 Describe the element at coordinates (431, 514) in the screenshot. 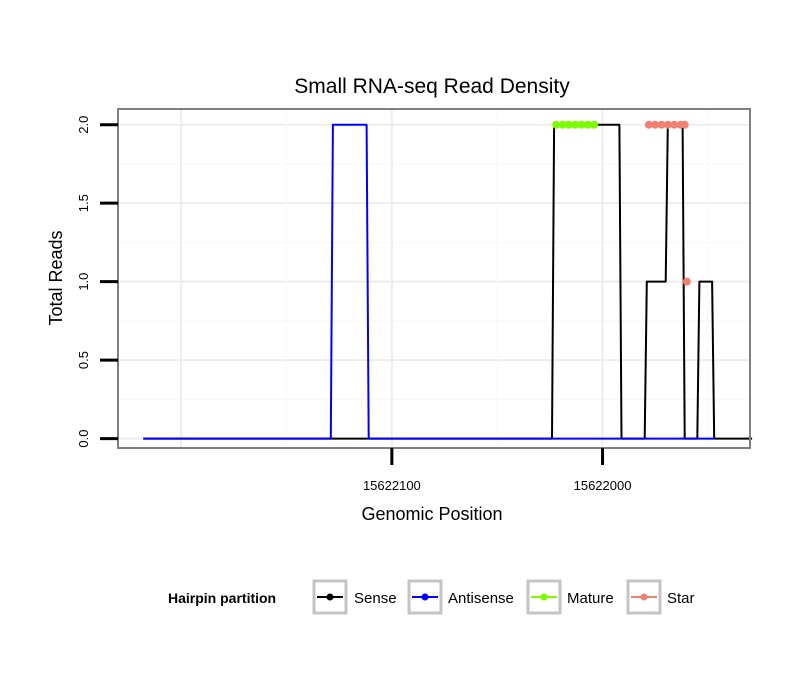

I see `x-axis-label: Genomic Position` at that location.